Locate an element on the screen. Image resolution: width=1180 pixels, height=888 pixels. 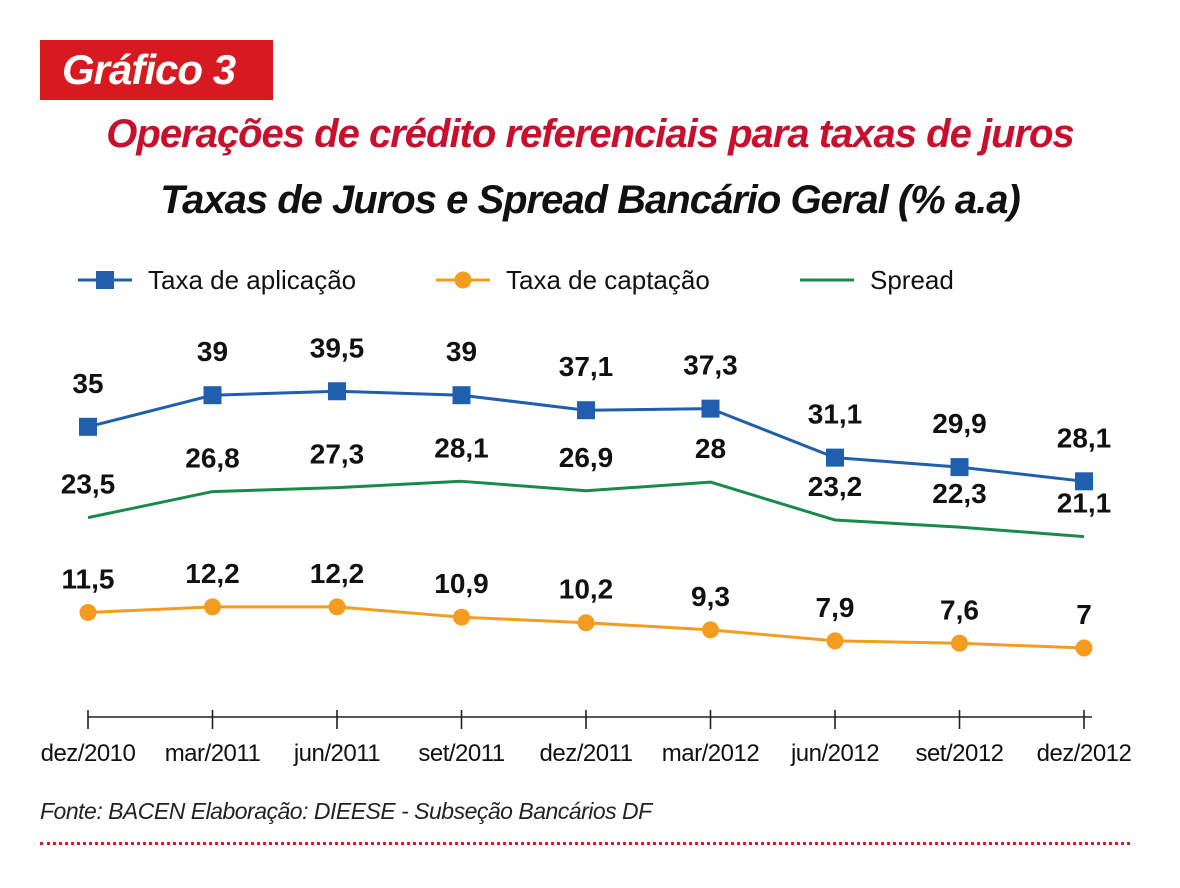
data-label: 26,9 is located at coordinates (586, 457).